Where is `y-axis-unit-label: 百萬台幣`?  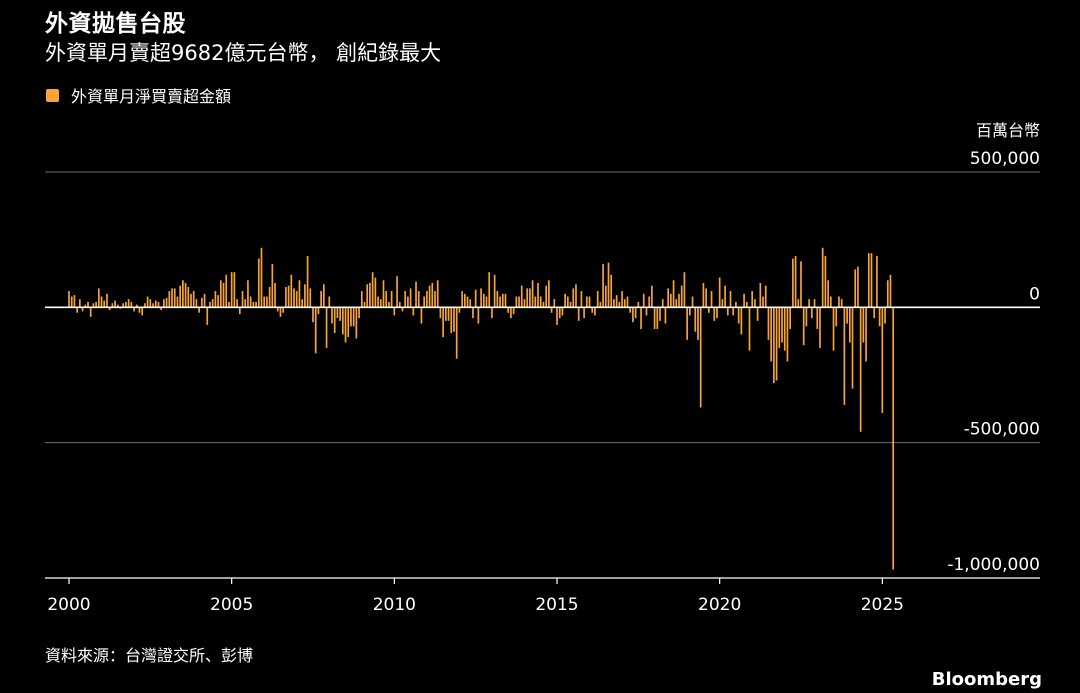
y-axis-unit-label: 百萬台幣 is located at coordinates (1008, 130).